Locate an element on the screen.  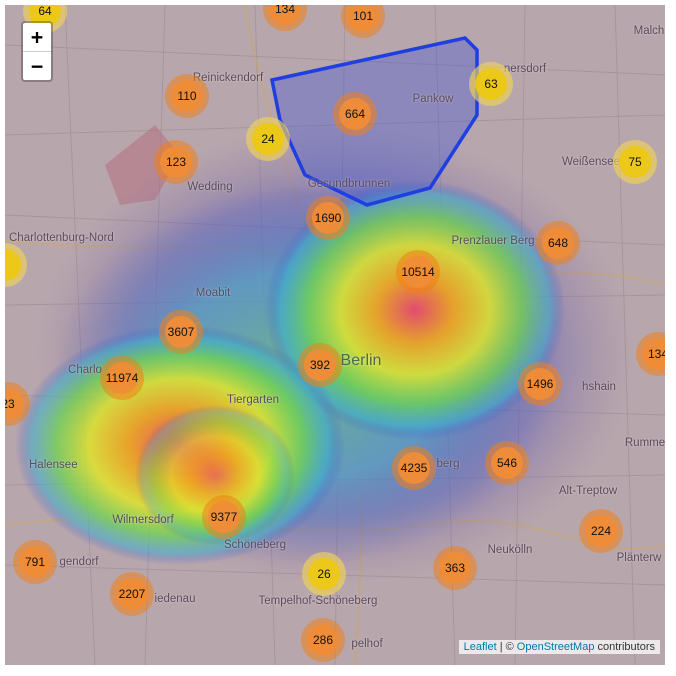
place-kreuzberg: berg is located at coordinates (448, 464).